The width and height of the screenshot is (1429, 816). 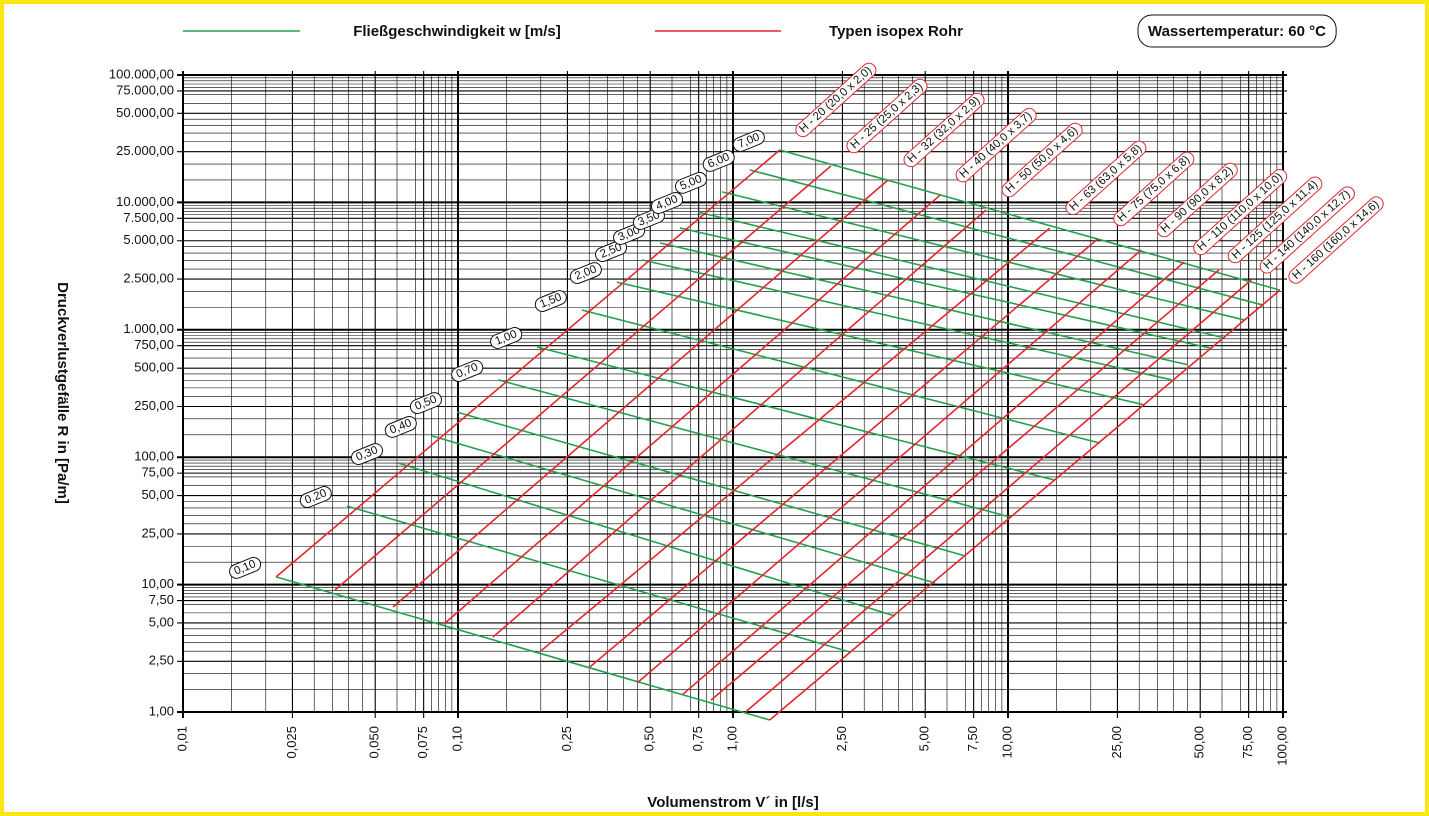 I want to click on line-label: 2,00, so click(x=585, y=273).